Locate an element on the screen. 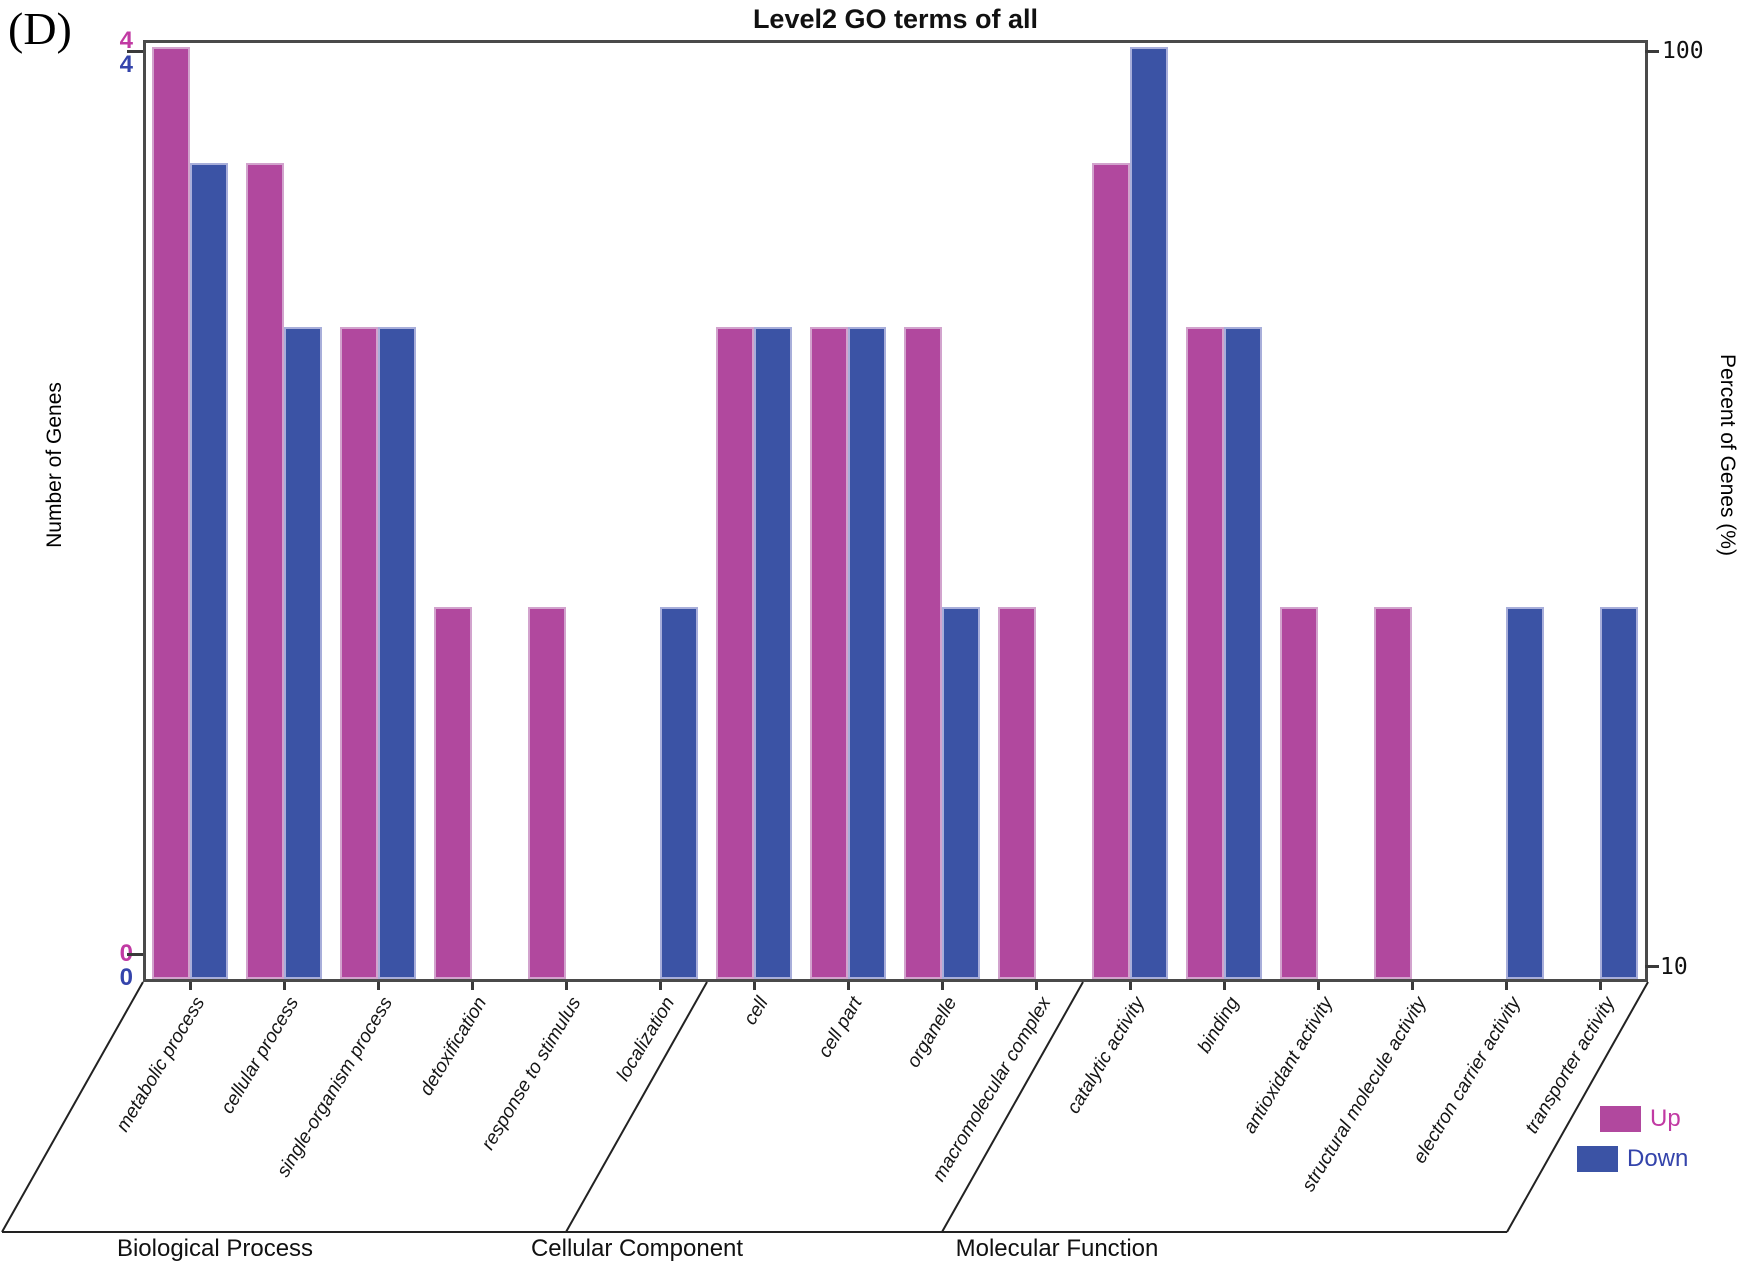 The height and width of the screenshot is (1261, 1750). bar-up-binding is located at coordinates (1205, 652).